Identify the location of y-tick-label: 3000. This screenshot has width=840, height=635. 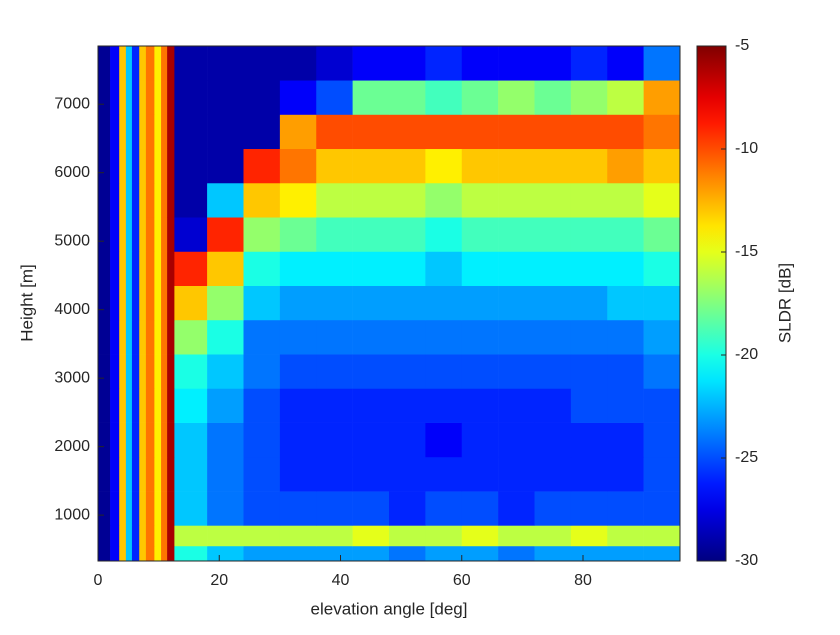
(72, 377).